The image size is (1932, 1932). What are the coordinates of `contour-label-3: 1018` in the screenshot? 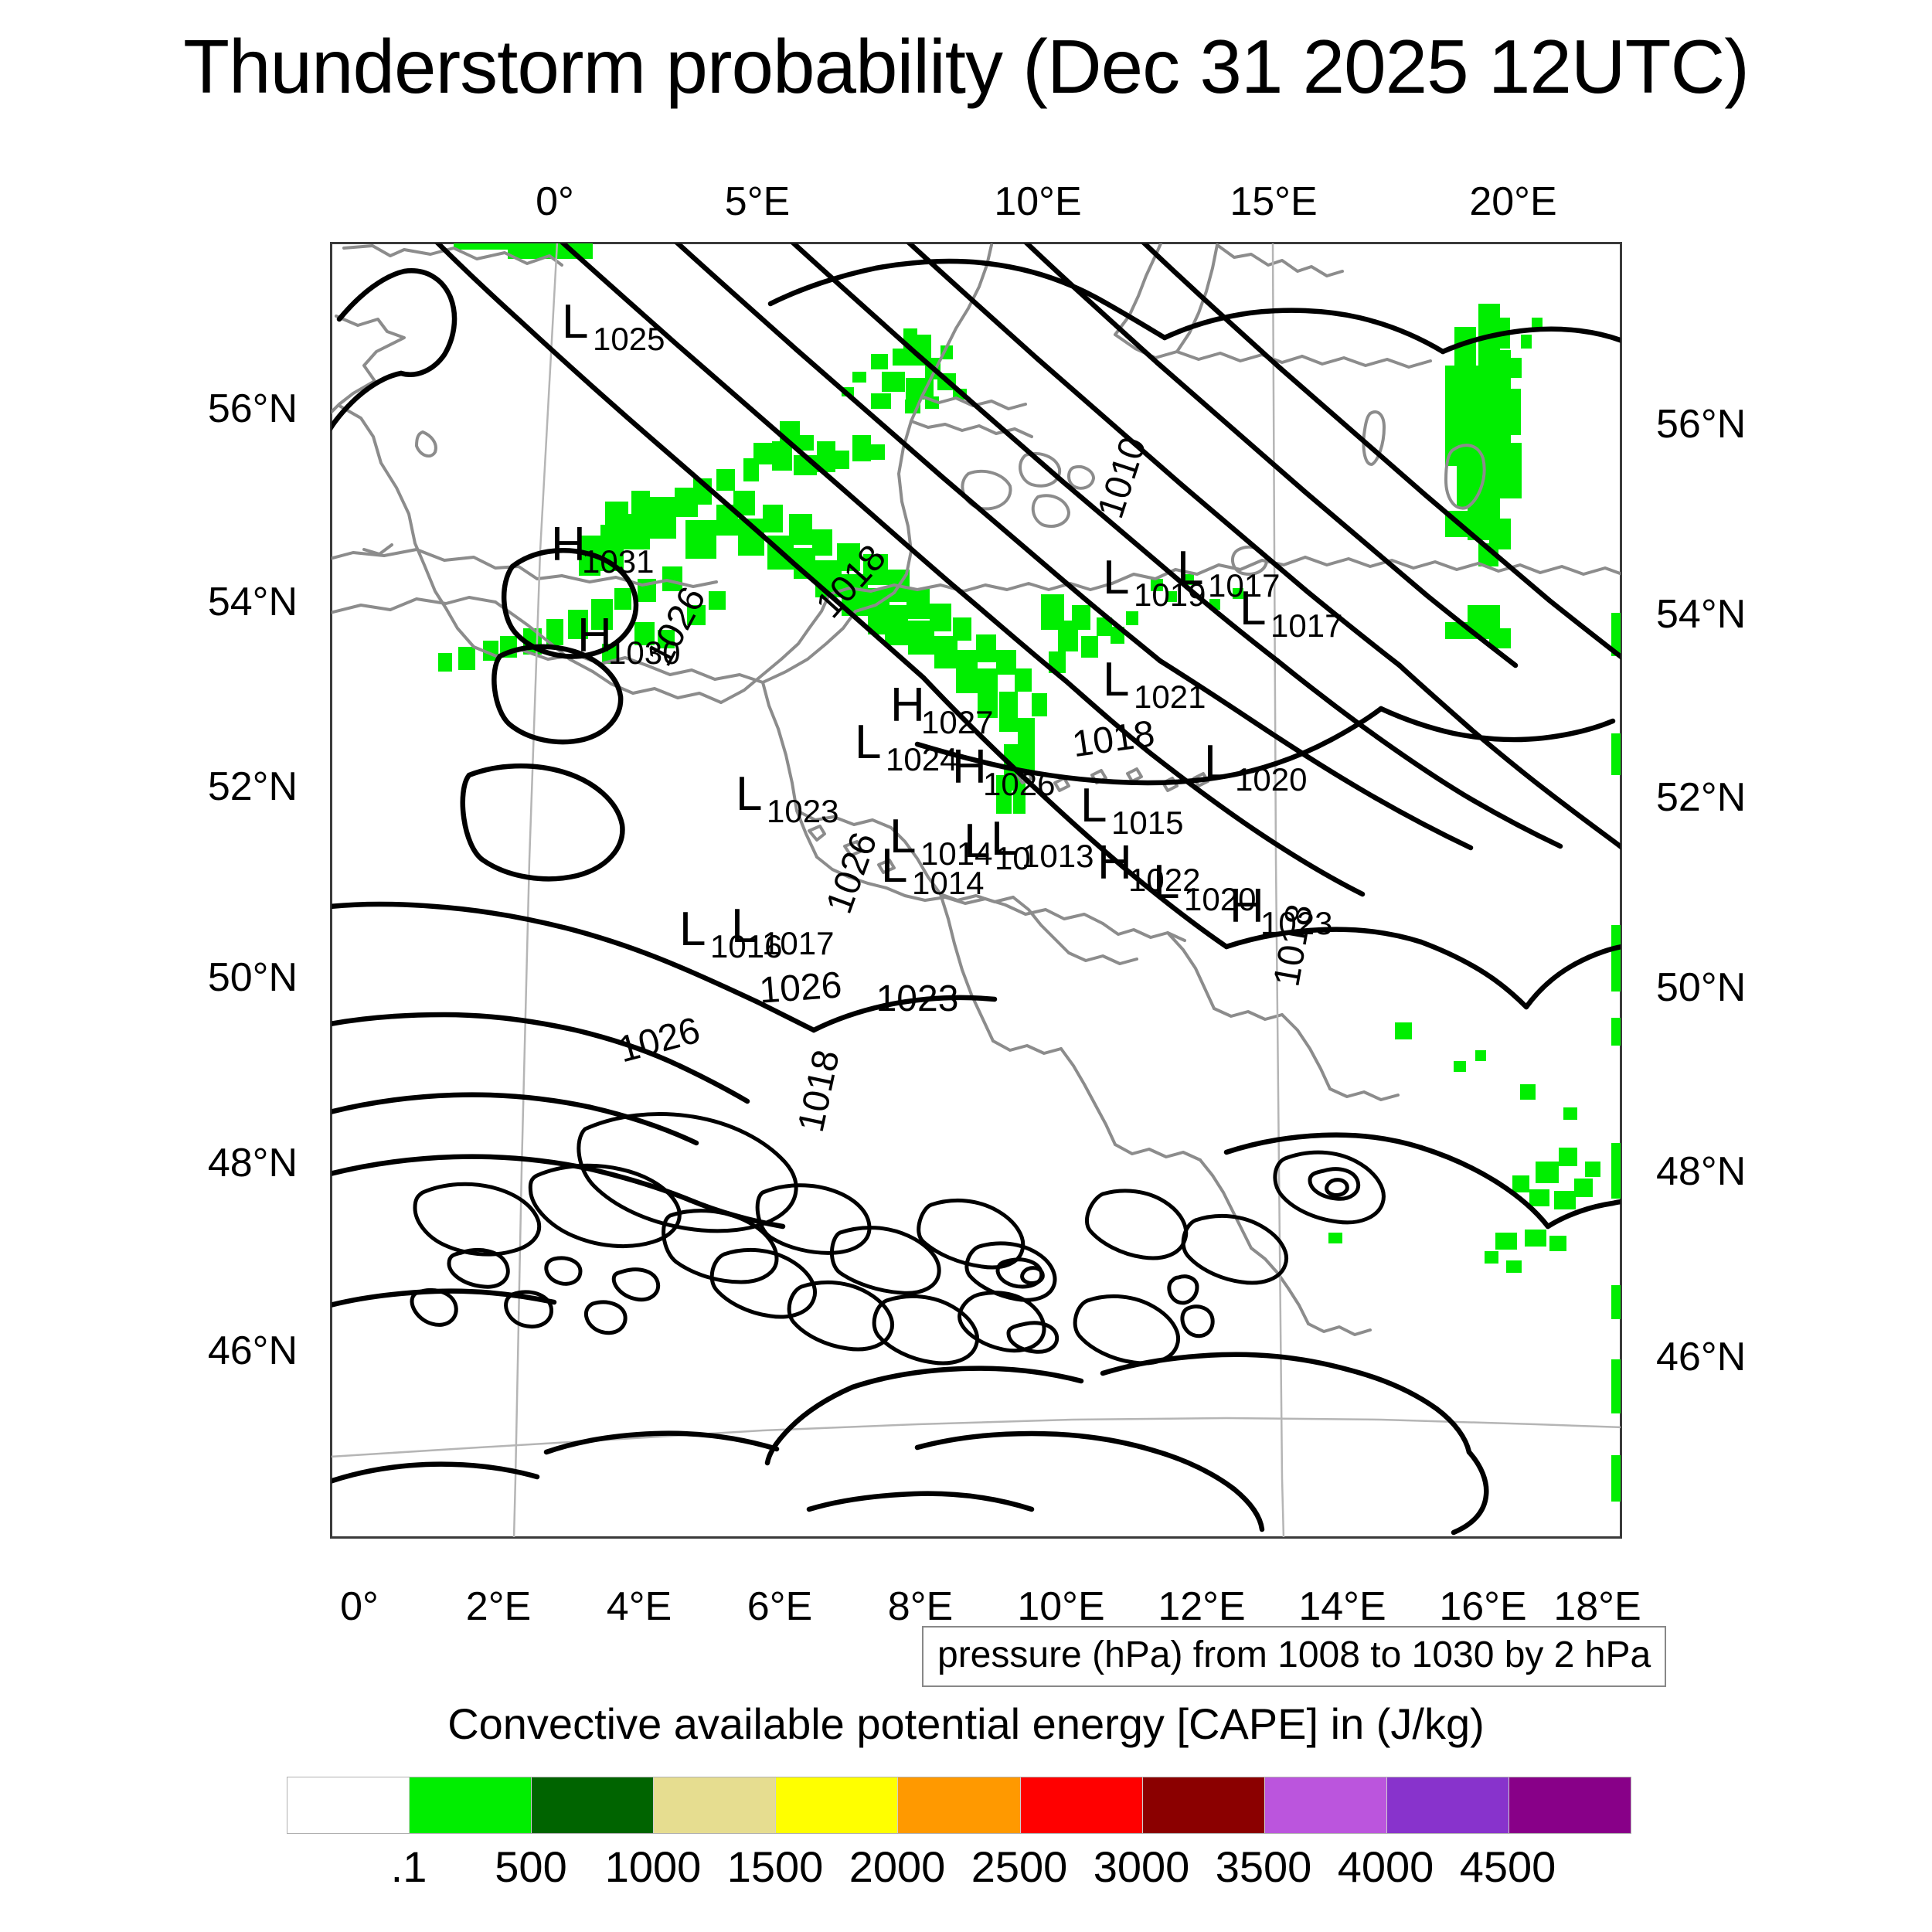 It's located at (1113, 739).